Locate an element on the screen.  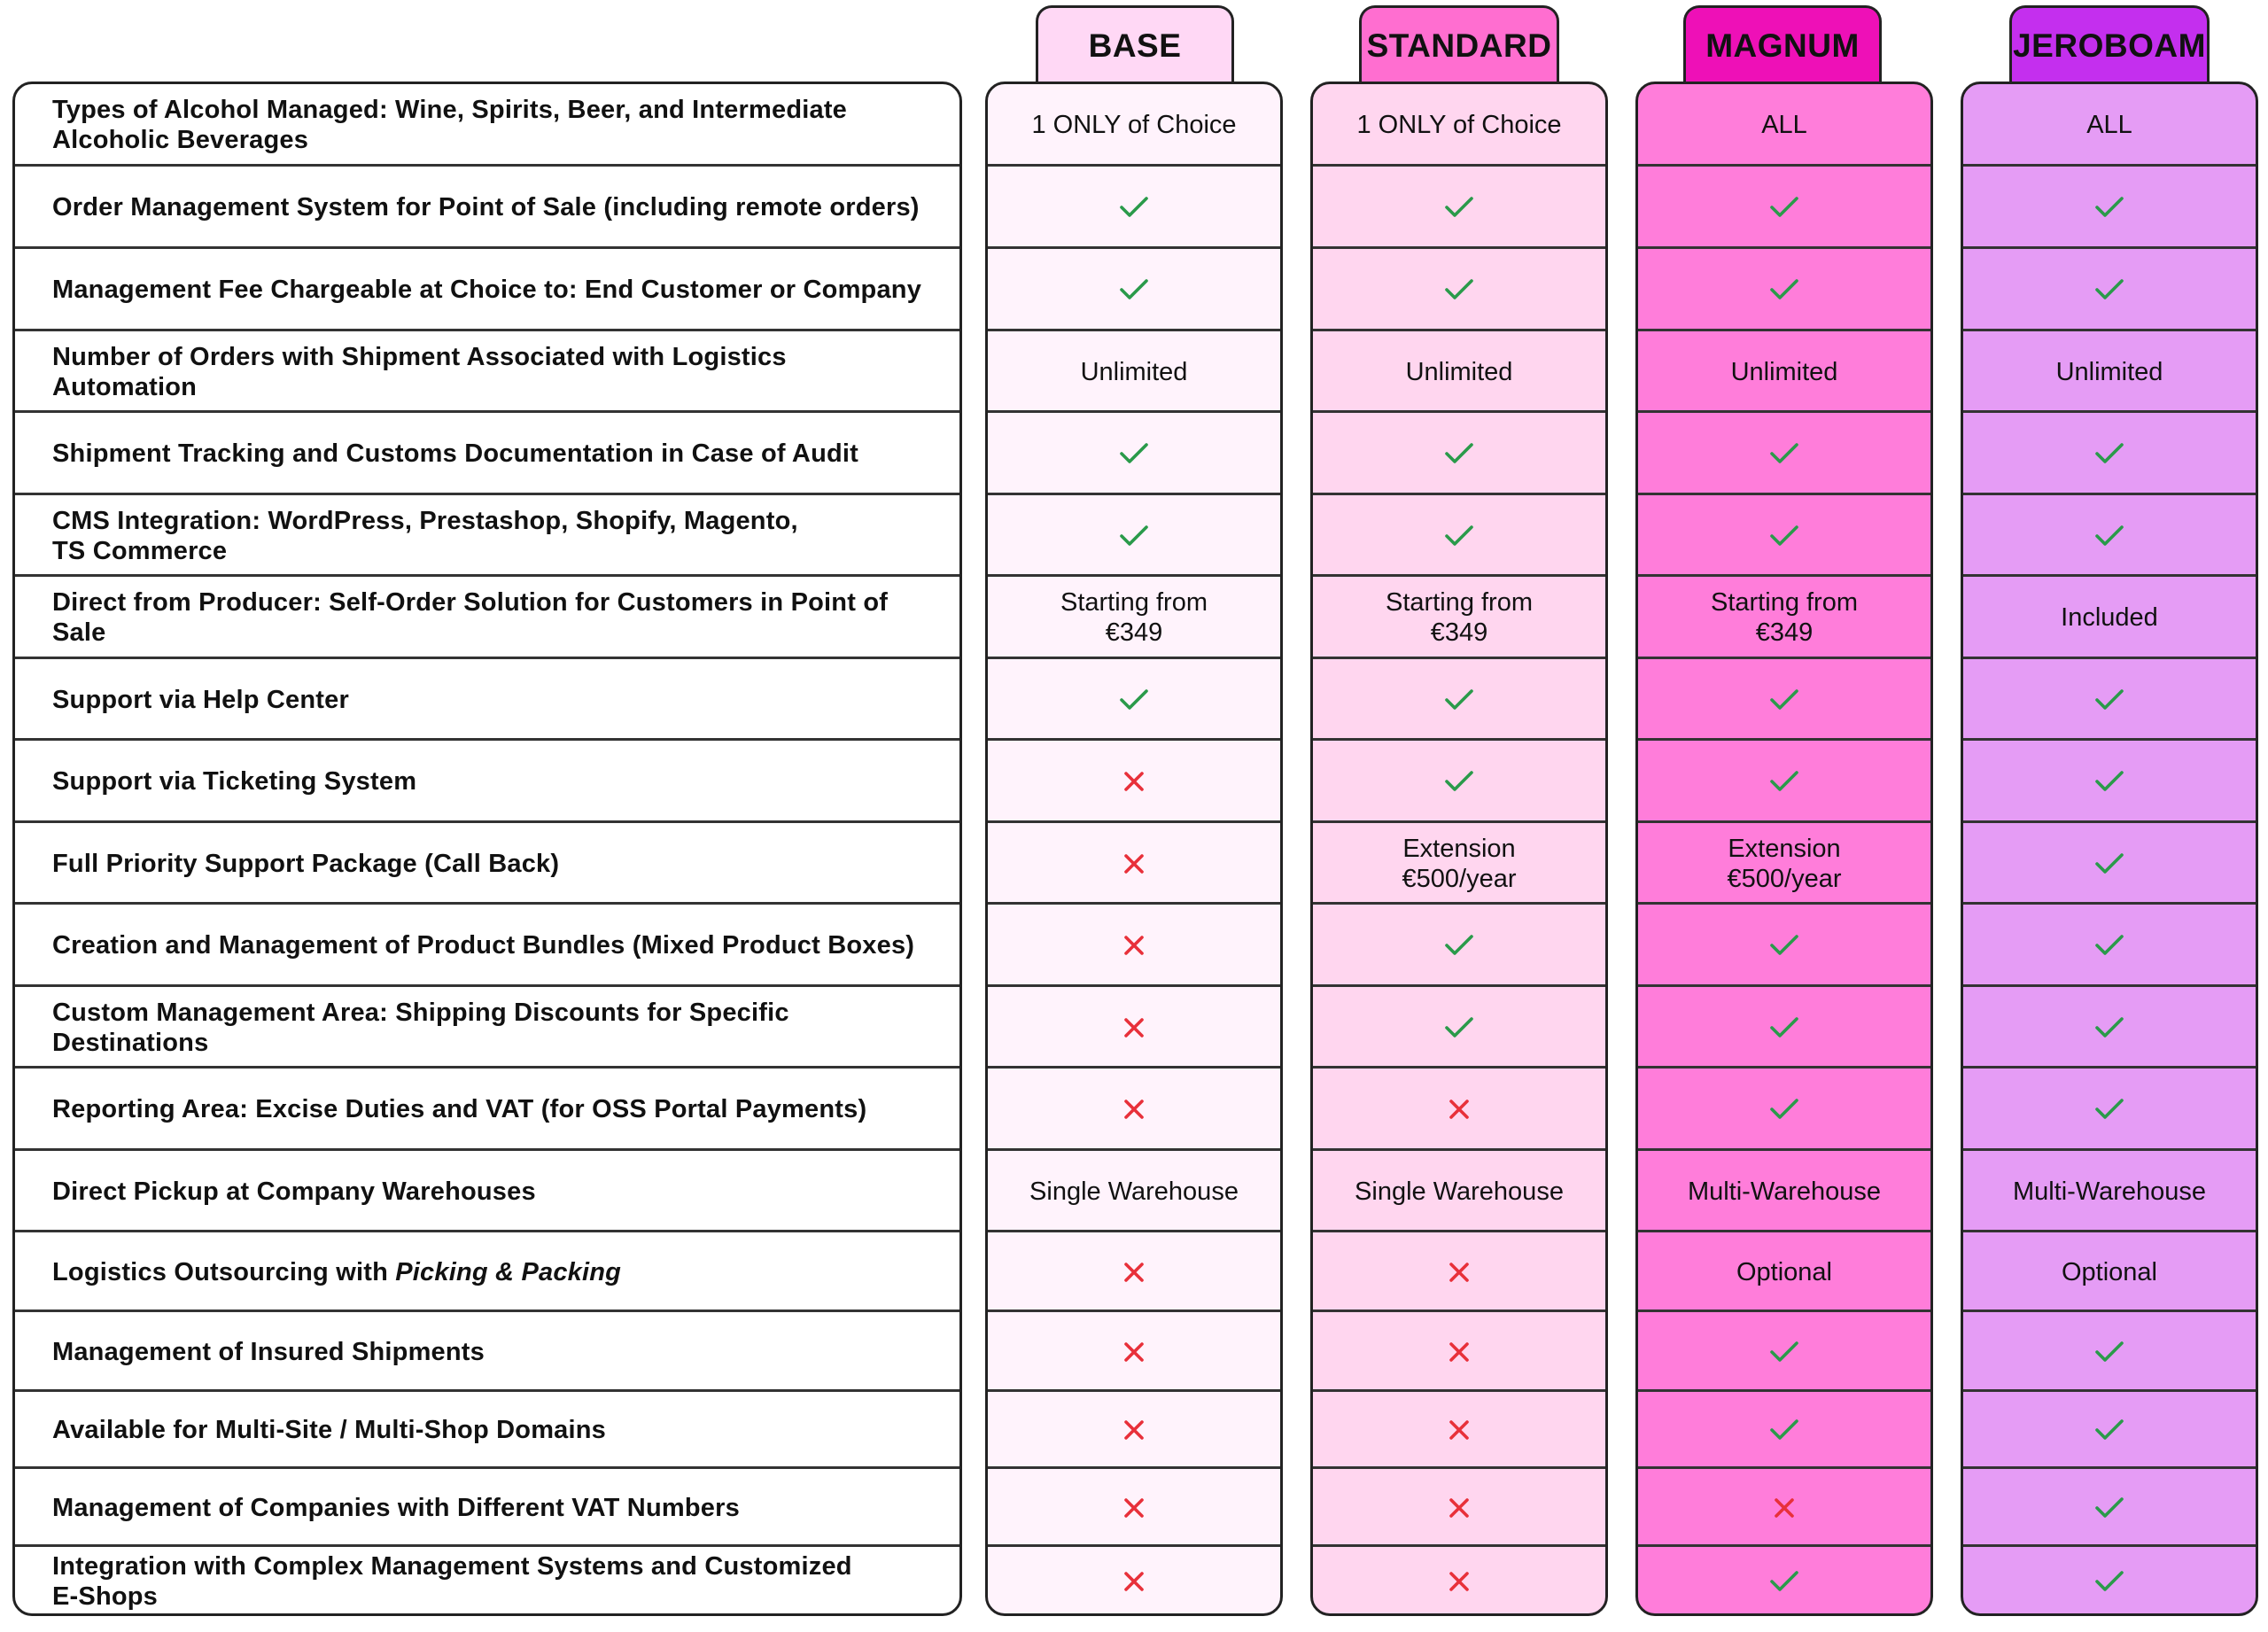
cell-value: Included is located at coordinates (2109, 617).